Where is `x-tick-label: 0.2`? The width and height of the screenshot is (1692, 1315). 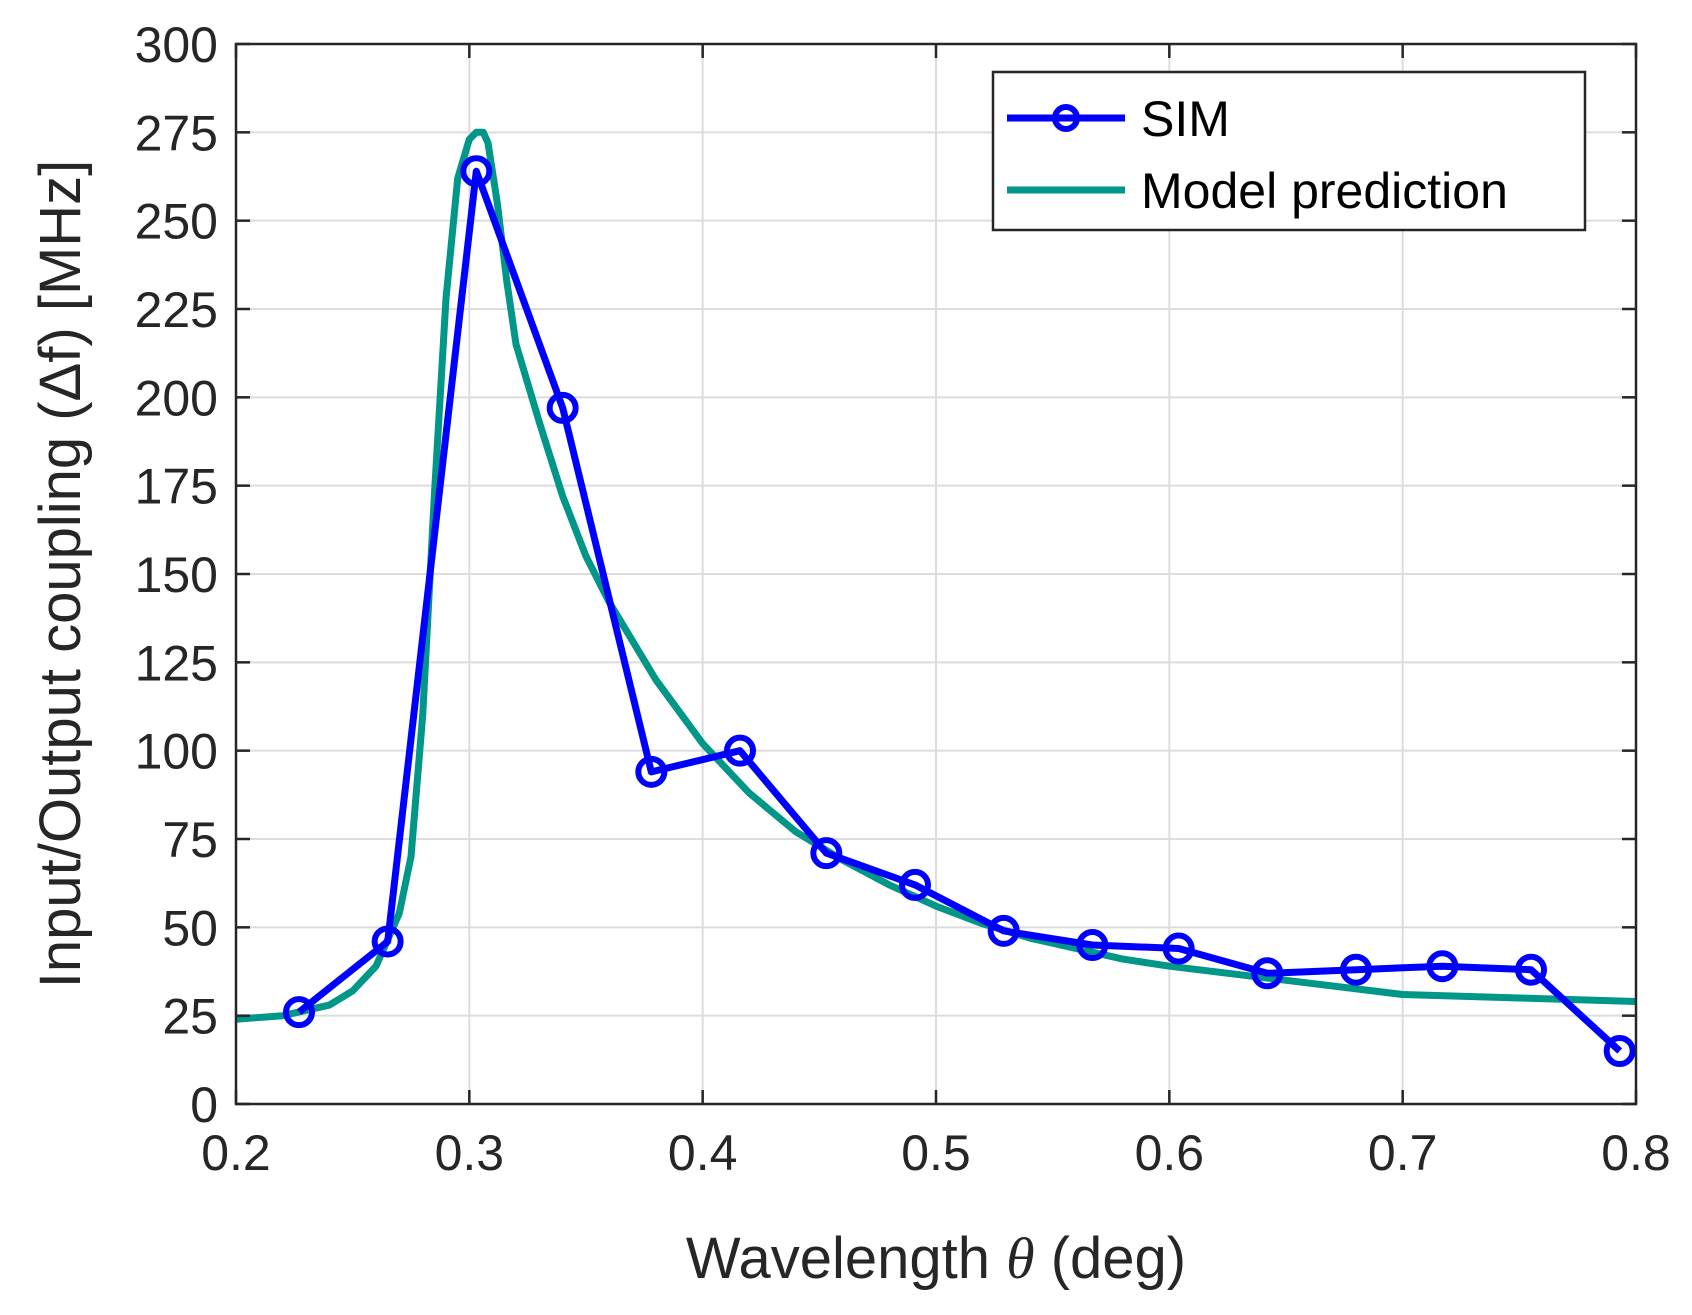 x-tick-label: 0.2 is located at coordinates (236, 1153).